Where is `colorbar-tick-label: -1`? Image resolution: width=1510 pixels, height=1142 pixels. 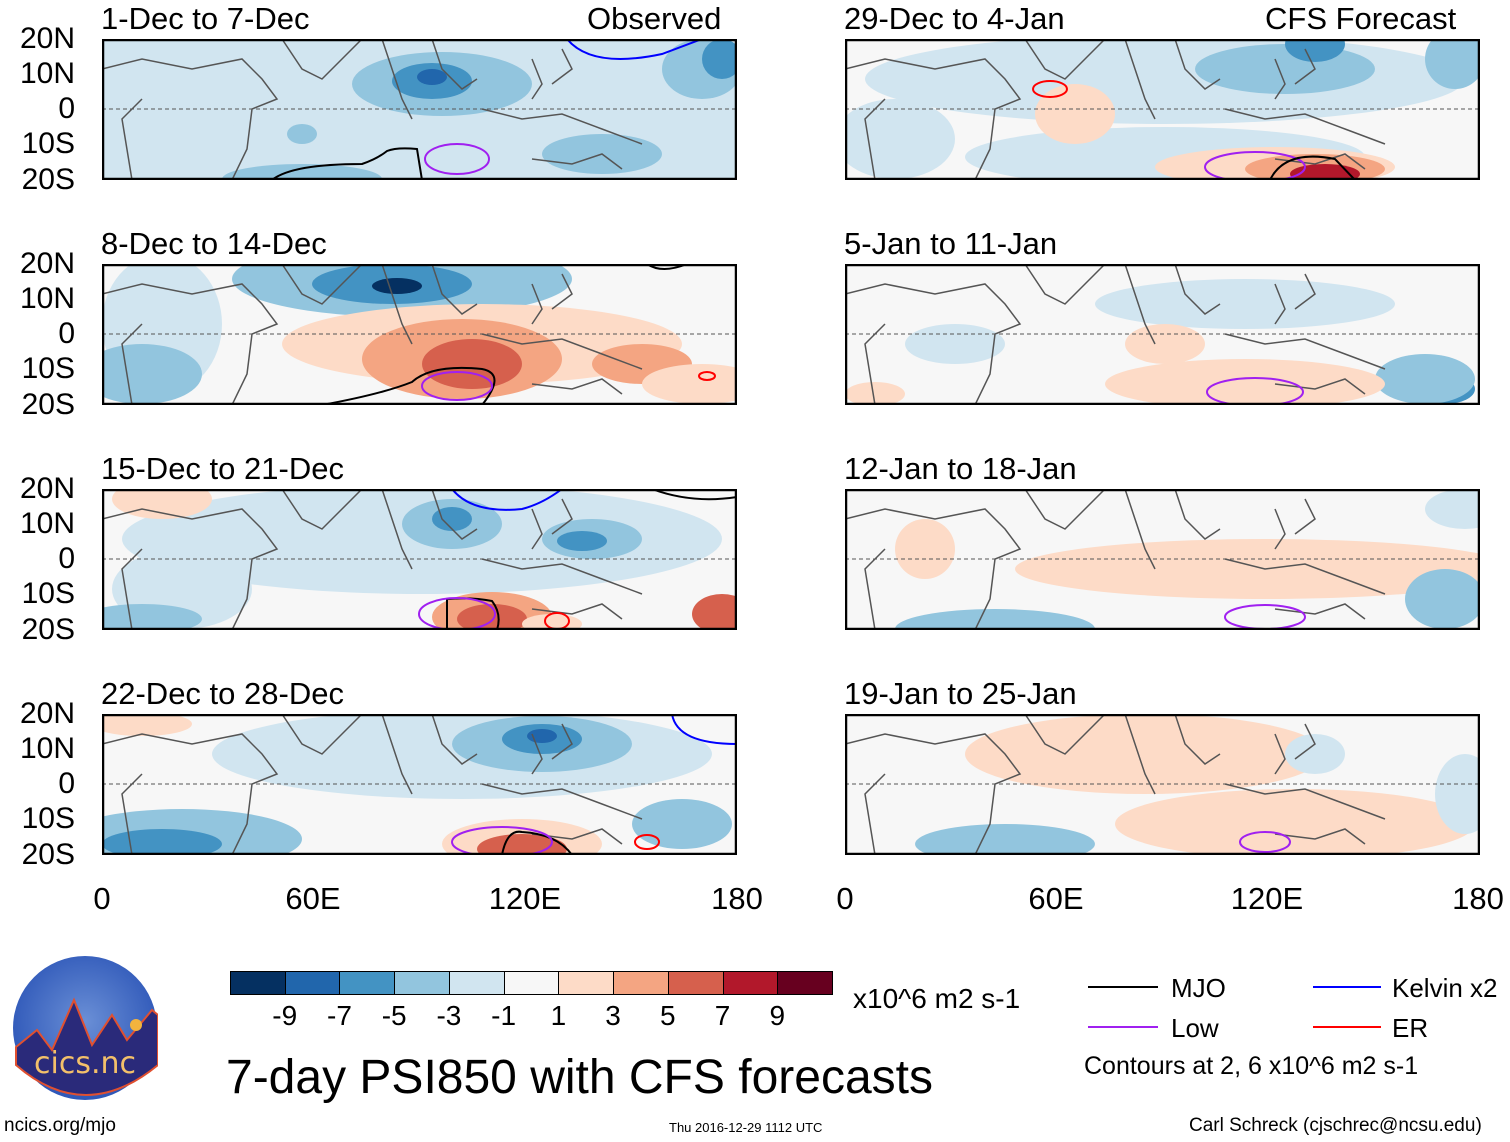
colorbar-tick-label: -1 is located at coordinates (504, 1015).